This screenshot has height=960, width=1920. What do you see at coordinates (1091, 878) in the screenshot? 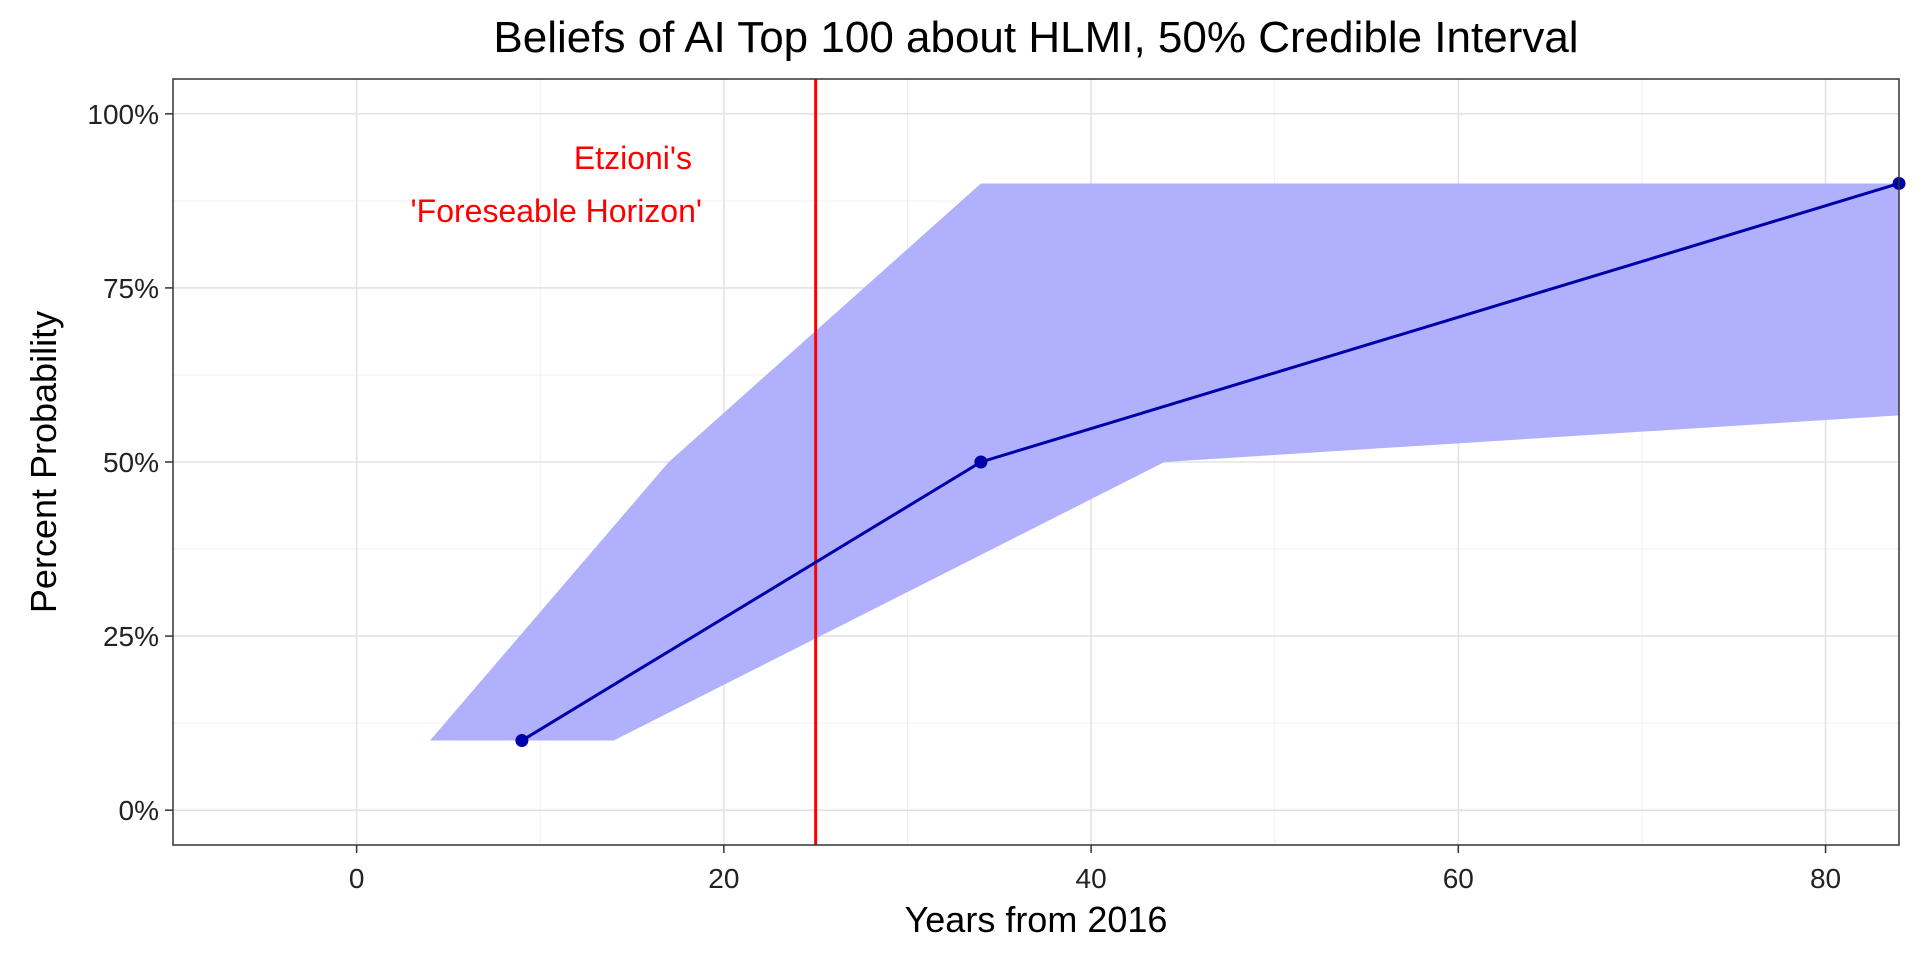
I see `x-tick-label: 40` at bounding box center [1091, 878].